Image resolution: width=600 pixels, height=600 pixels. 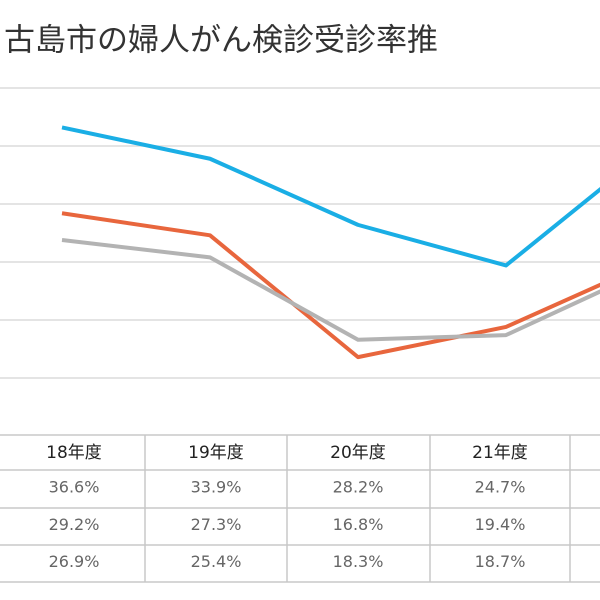 I want to click on table-cell: 16.8%, so click(x=358, y=524).